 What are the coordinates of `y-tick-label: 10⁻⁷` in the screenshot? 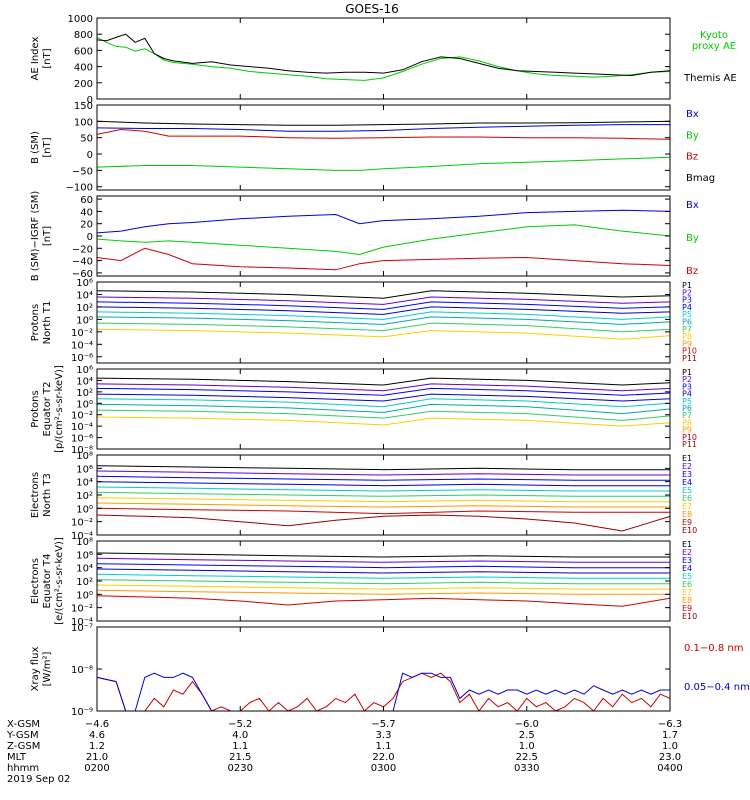 It's located at (82, 628).